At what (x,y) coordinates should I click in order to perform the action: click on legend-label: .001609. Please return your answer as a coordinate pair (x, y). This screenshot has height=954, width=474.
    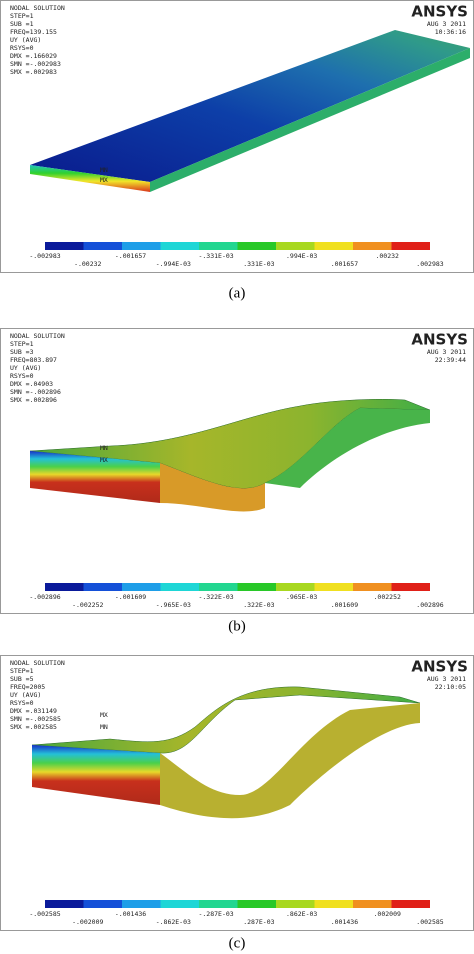
    Looking at the image, I should click on (344, 605).